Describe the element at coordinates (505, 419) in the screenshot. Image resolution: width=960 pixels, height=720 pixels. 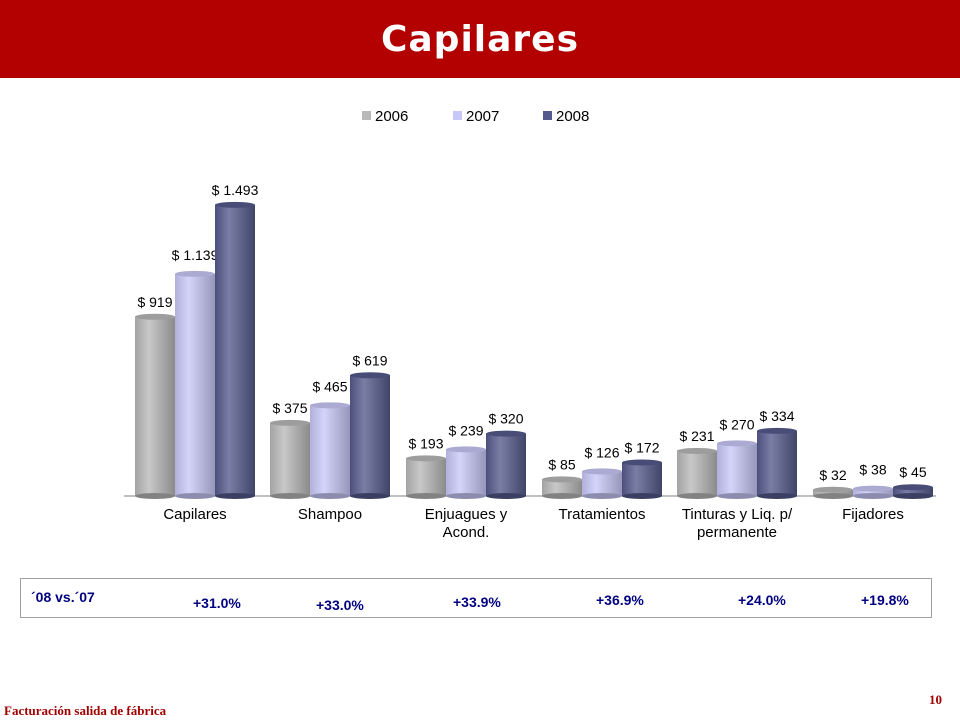
I see `data-label-2008-2: $ 320` at that location.